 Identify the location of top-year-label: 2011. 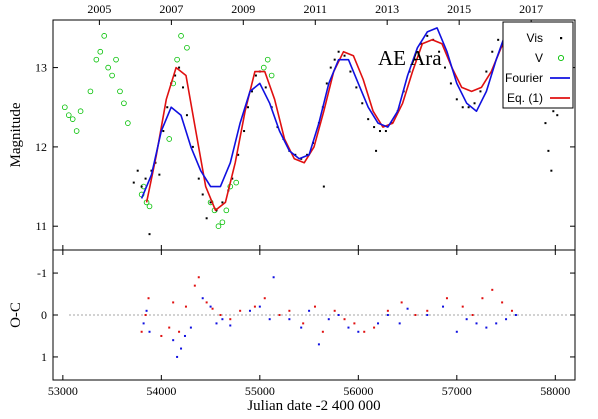
(315, 9).